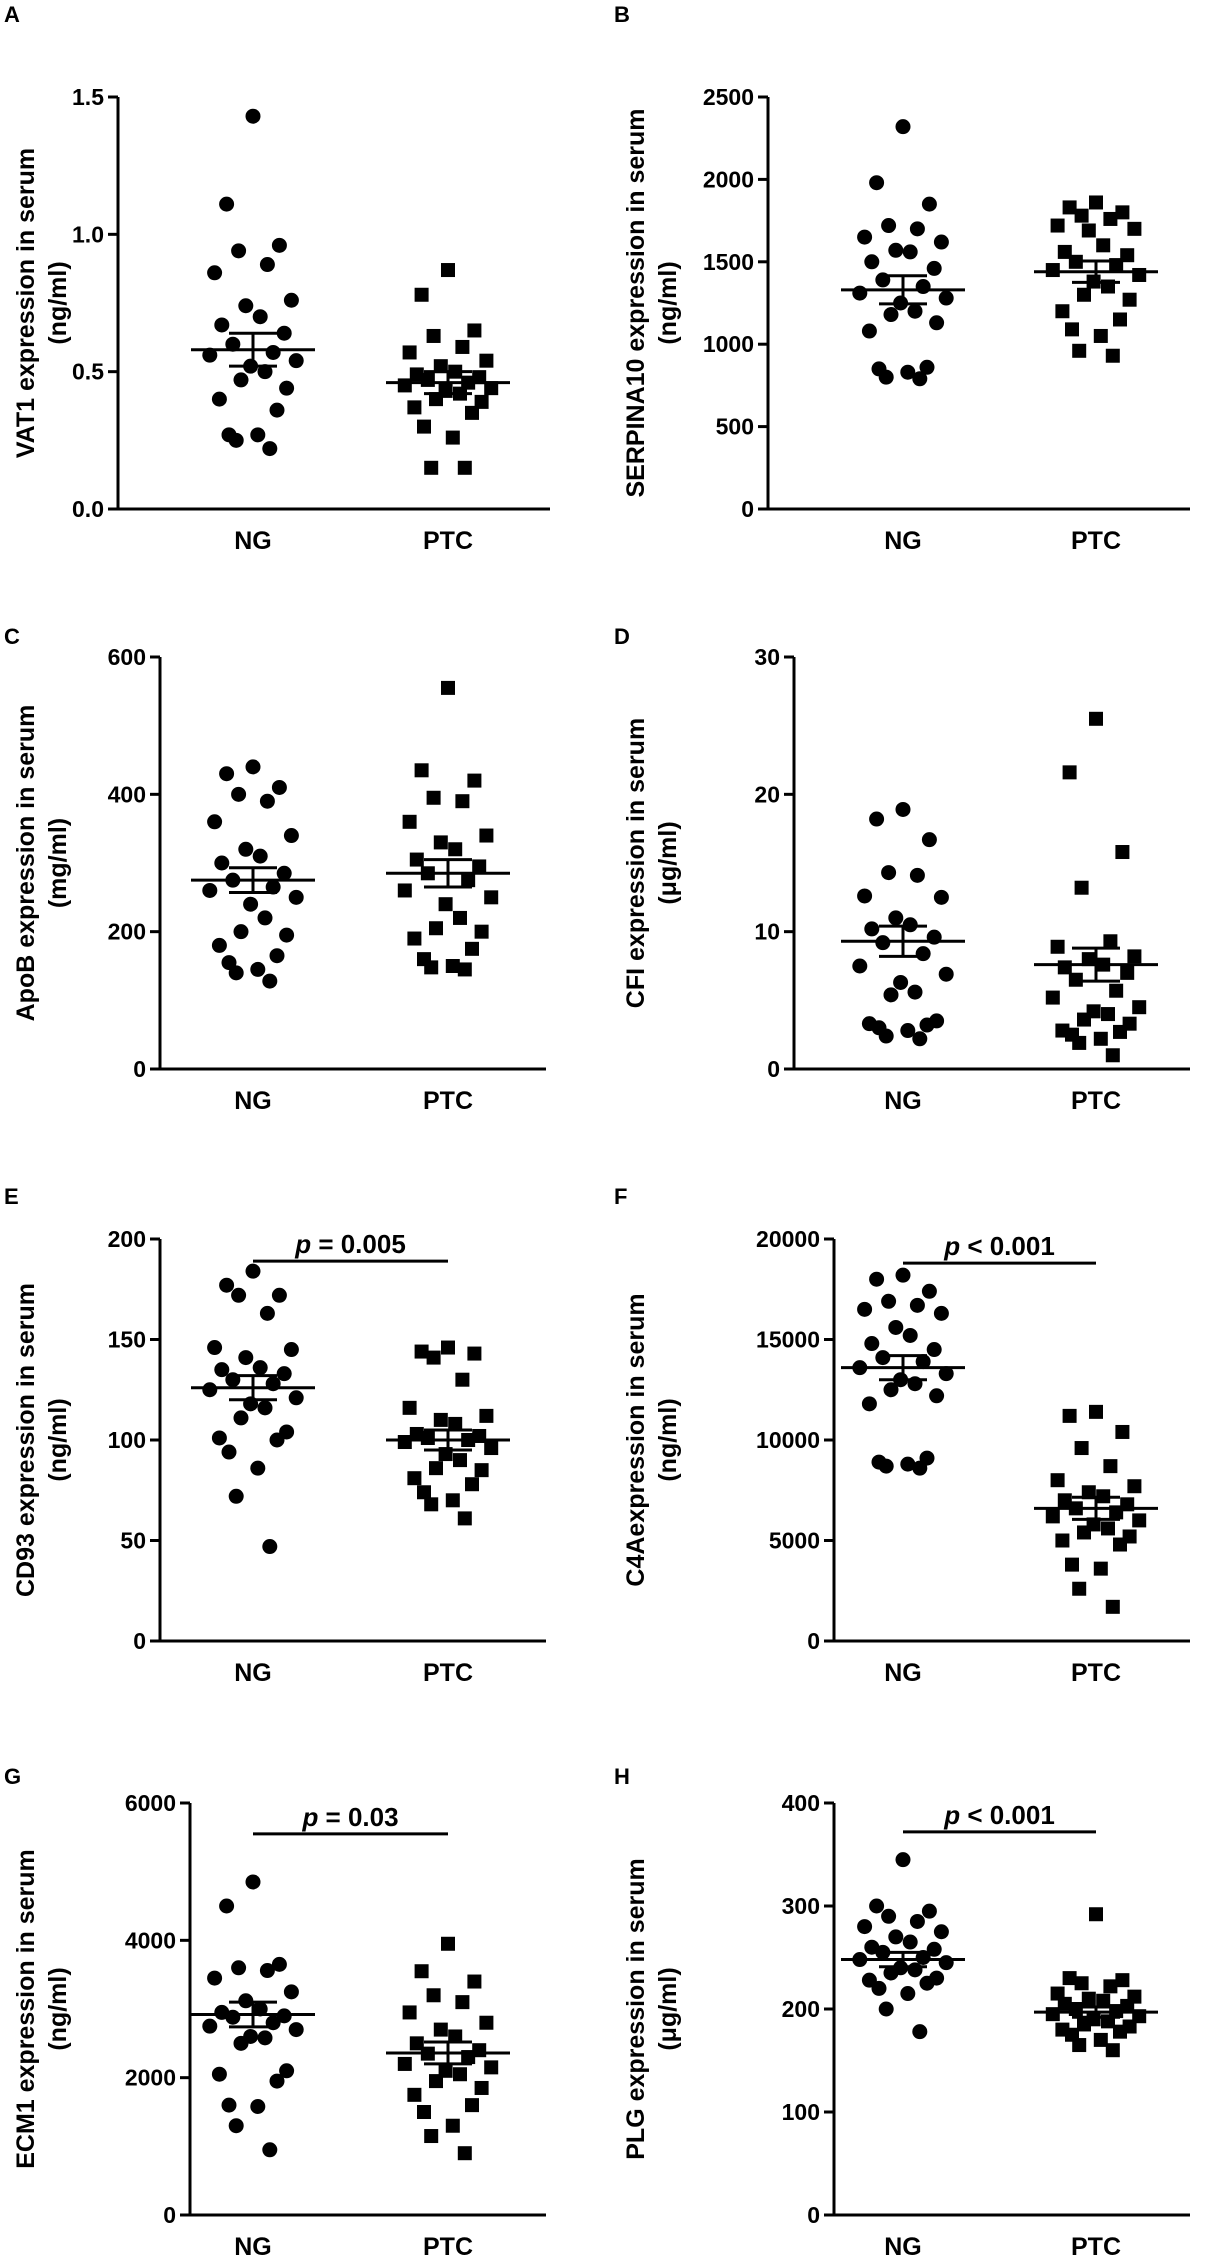  Describe the element at coordinates (788, 1440) in the screenshot. I see `y-tick-label: 10000` at that location.